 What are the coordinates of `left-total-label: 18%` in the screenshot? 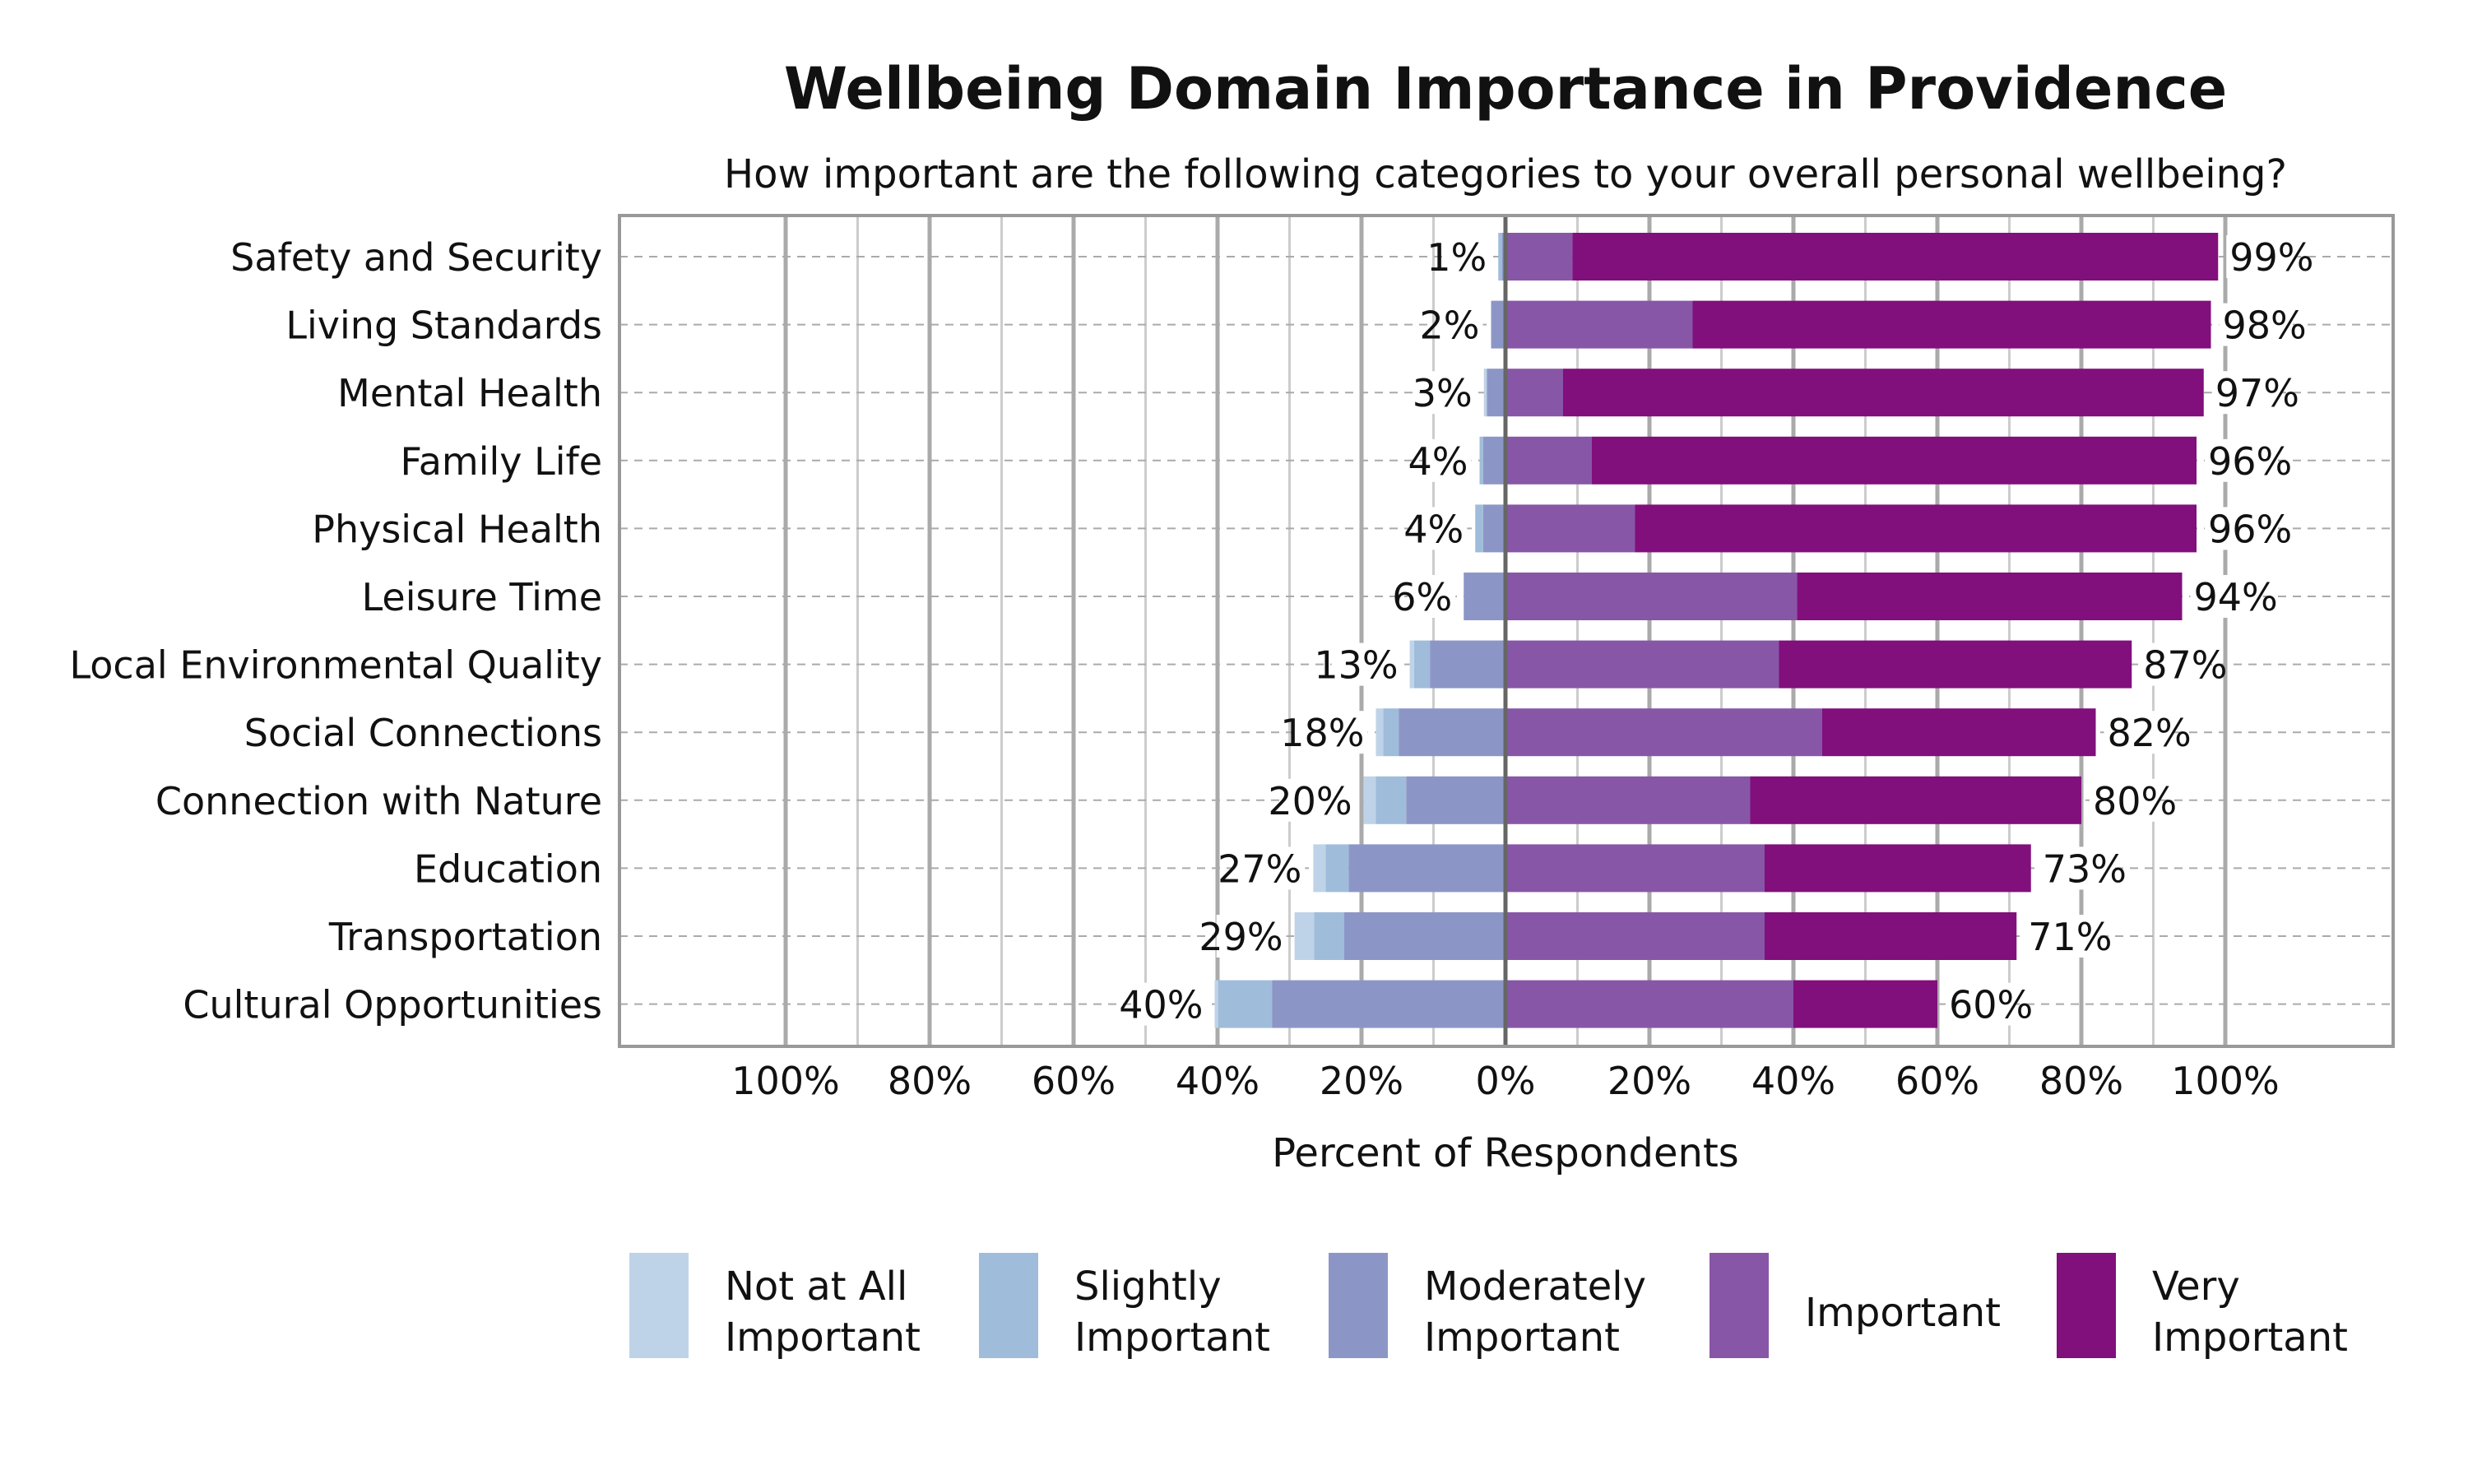 It's located at (1322, 733).